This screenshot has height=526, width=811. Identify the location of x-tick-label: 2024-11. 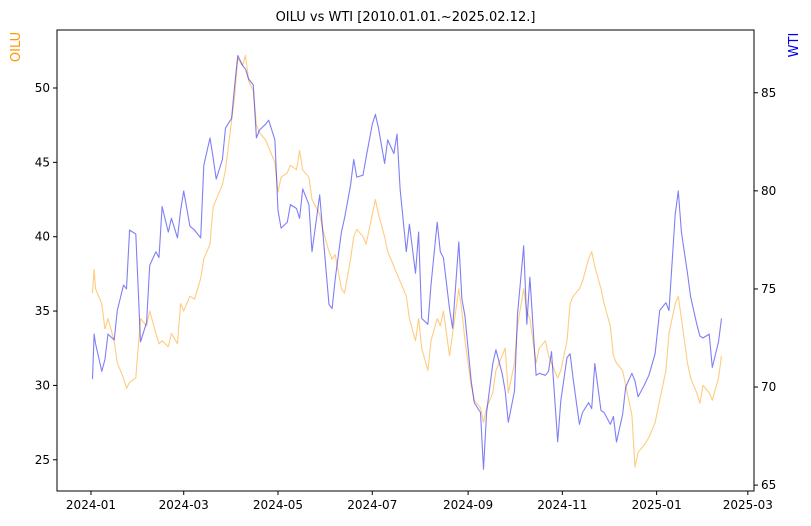
(562, 505).